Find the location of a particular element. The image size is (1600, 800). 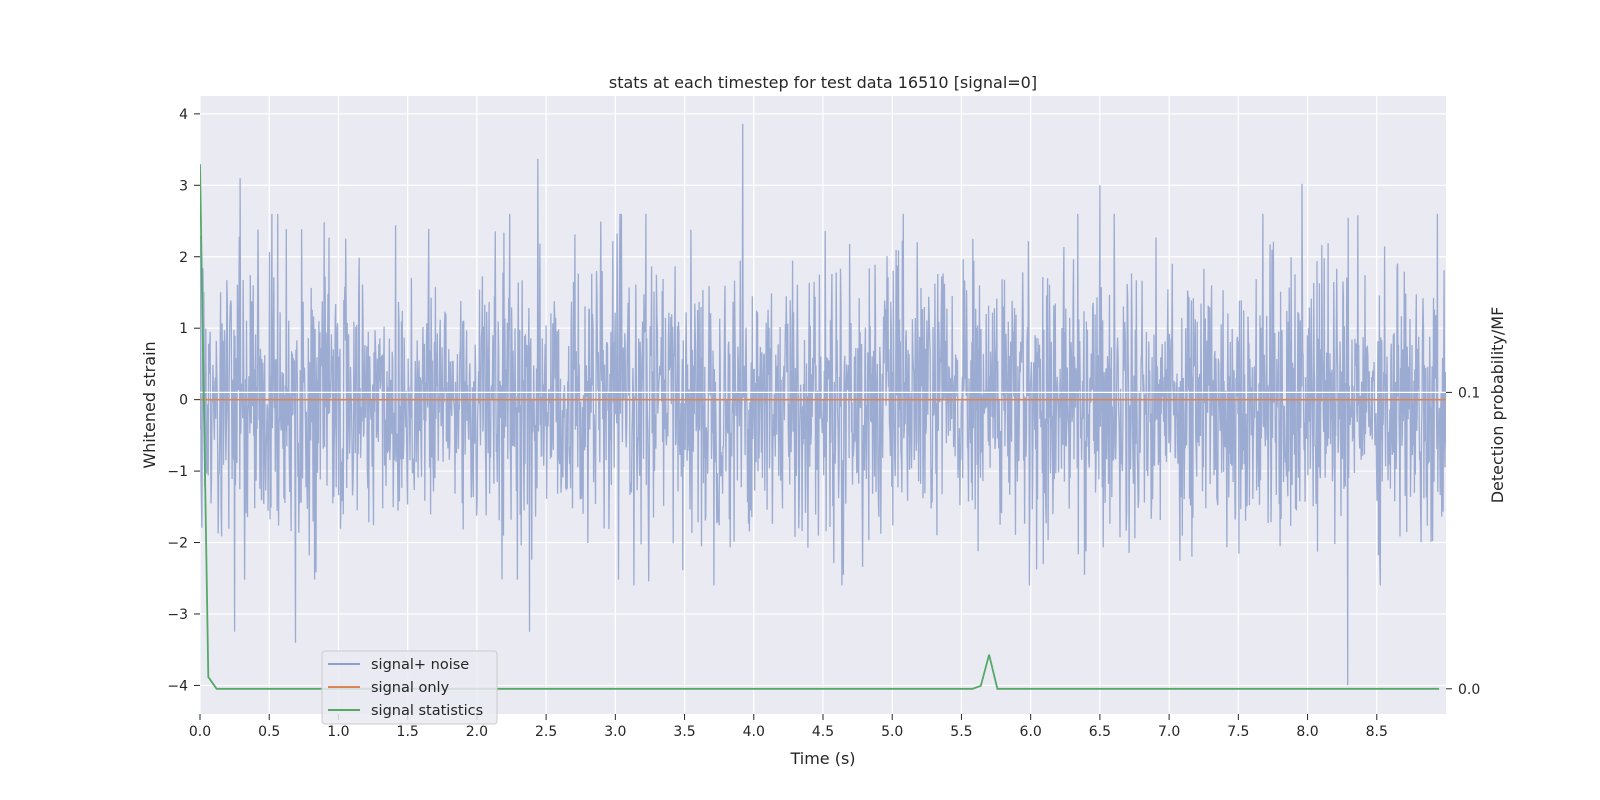

y-tick-label: 3 is located at coordinates (183, 186).